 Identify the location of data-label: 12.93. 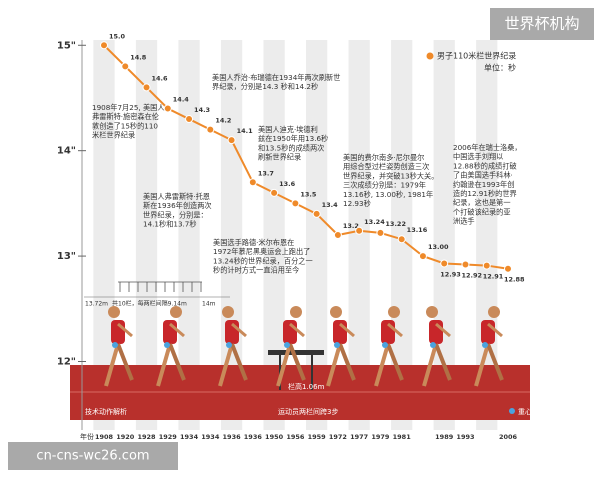
(450, 274).